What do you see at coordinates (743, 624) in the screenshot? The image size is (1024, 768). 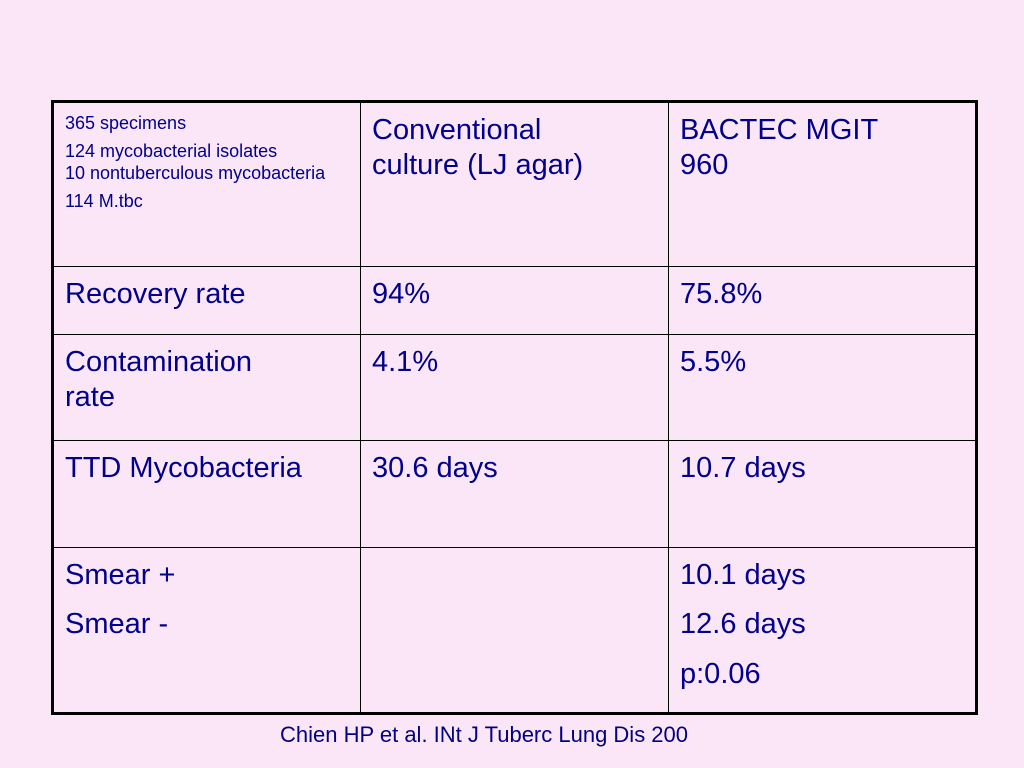 I see `cell-value: 12.6 days` at bounding box center [743, 624].